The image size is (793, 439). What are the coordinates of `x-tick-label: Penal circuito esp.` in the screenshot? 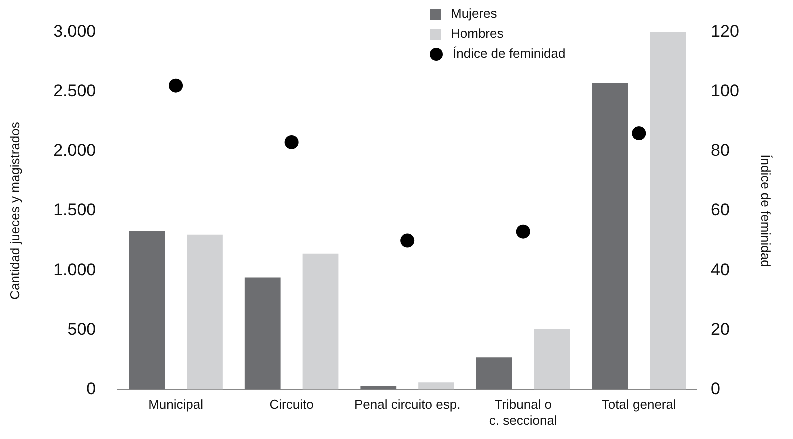 It's located at (407, 404).